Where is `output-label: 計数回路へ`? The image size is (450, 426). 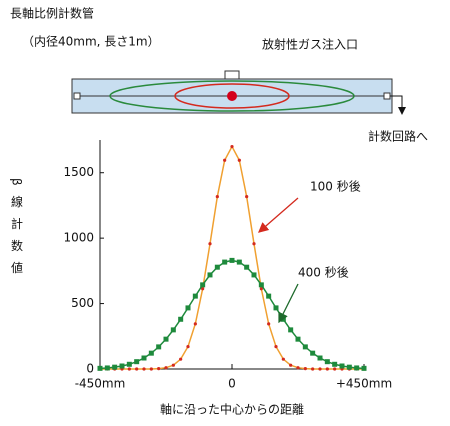 output-label: 計数回路へ is located at coordinates (398, 136).